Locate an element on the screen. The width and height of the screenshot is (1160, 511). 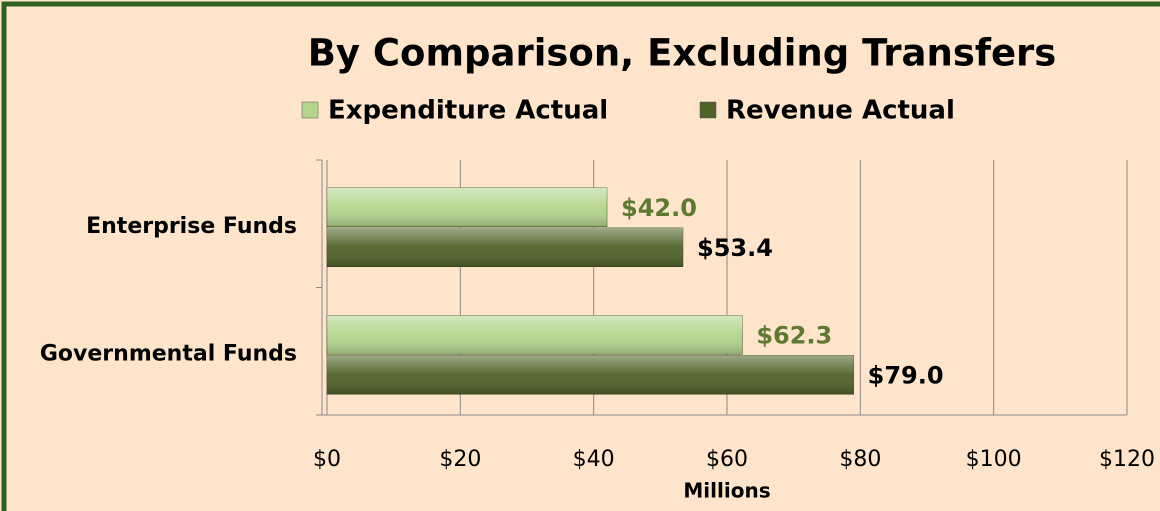
value-label: $62.3 is located at coordinates (794, 335).